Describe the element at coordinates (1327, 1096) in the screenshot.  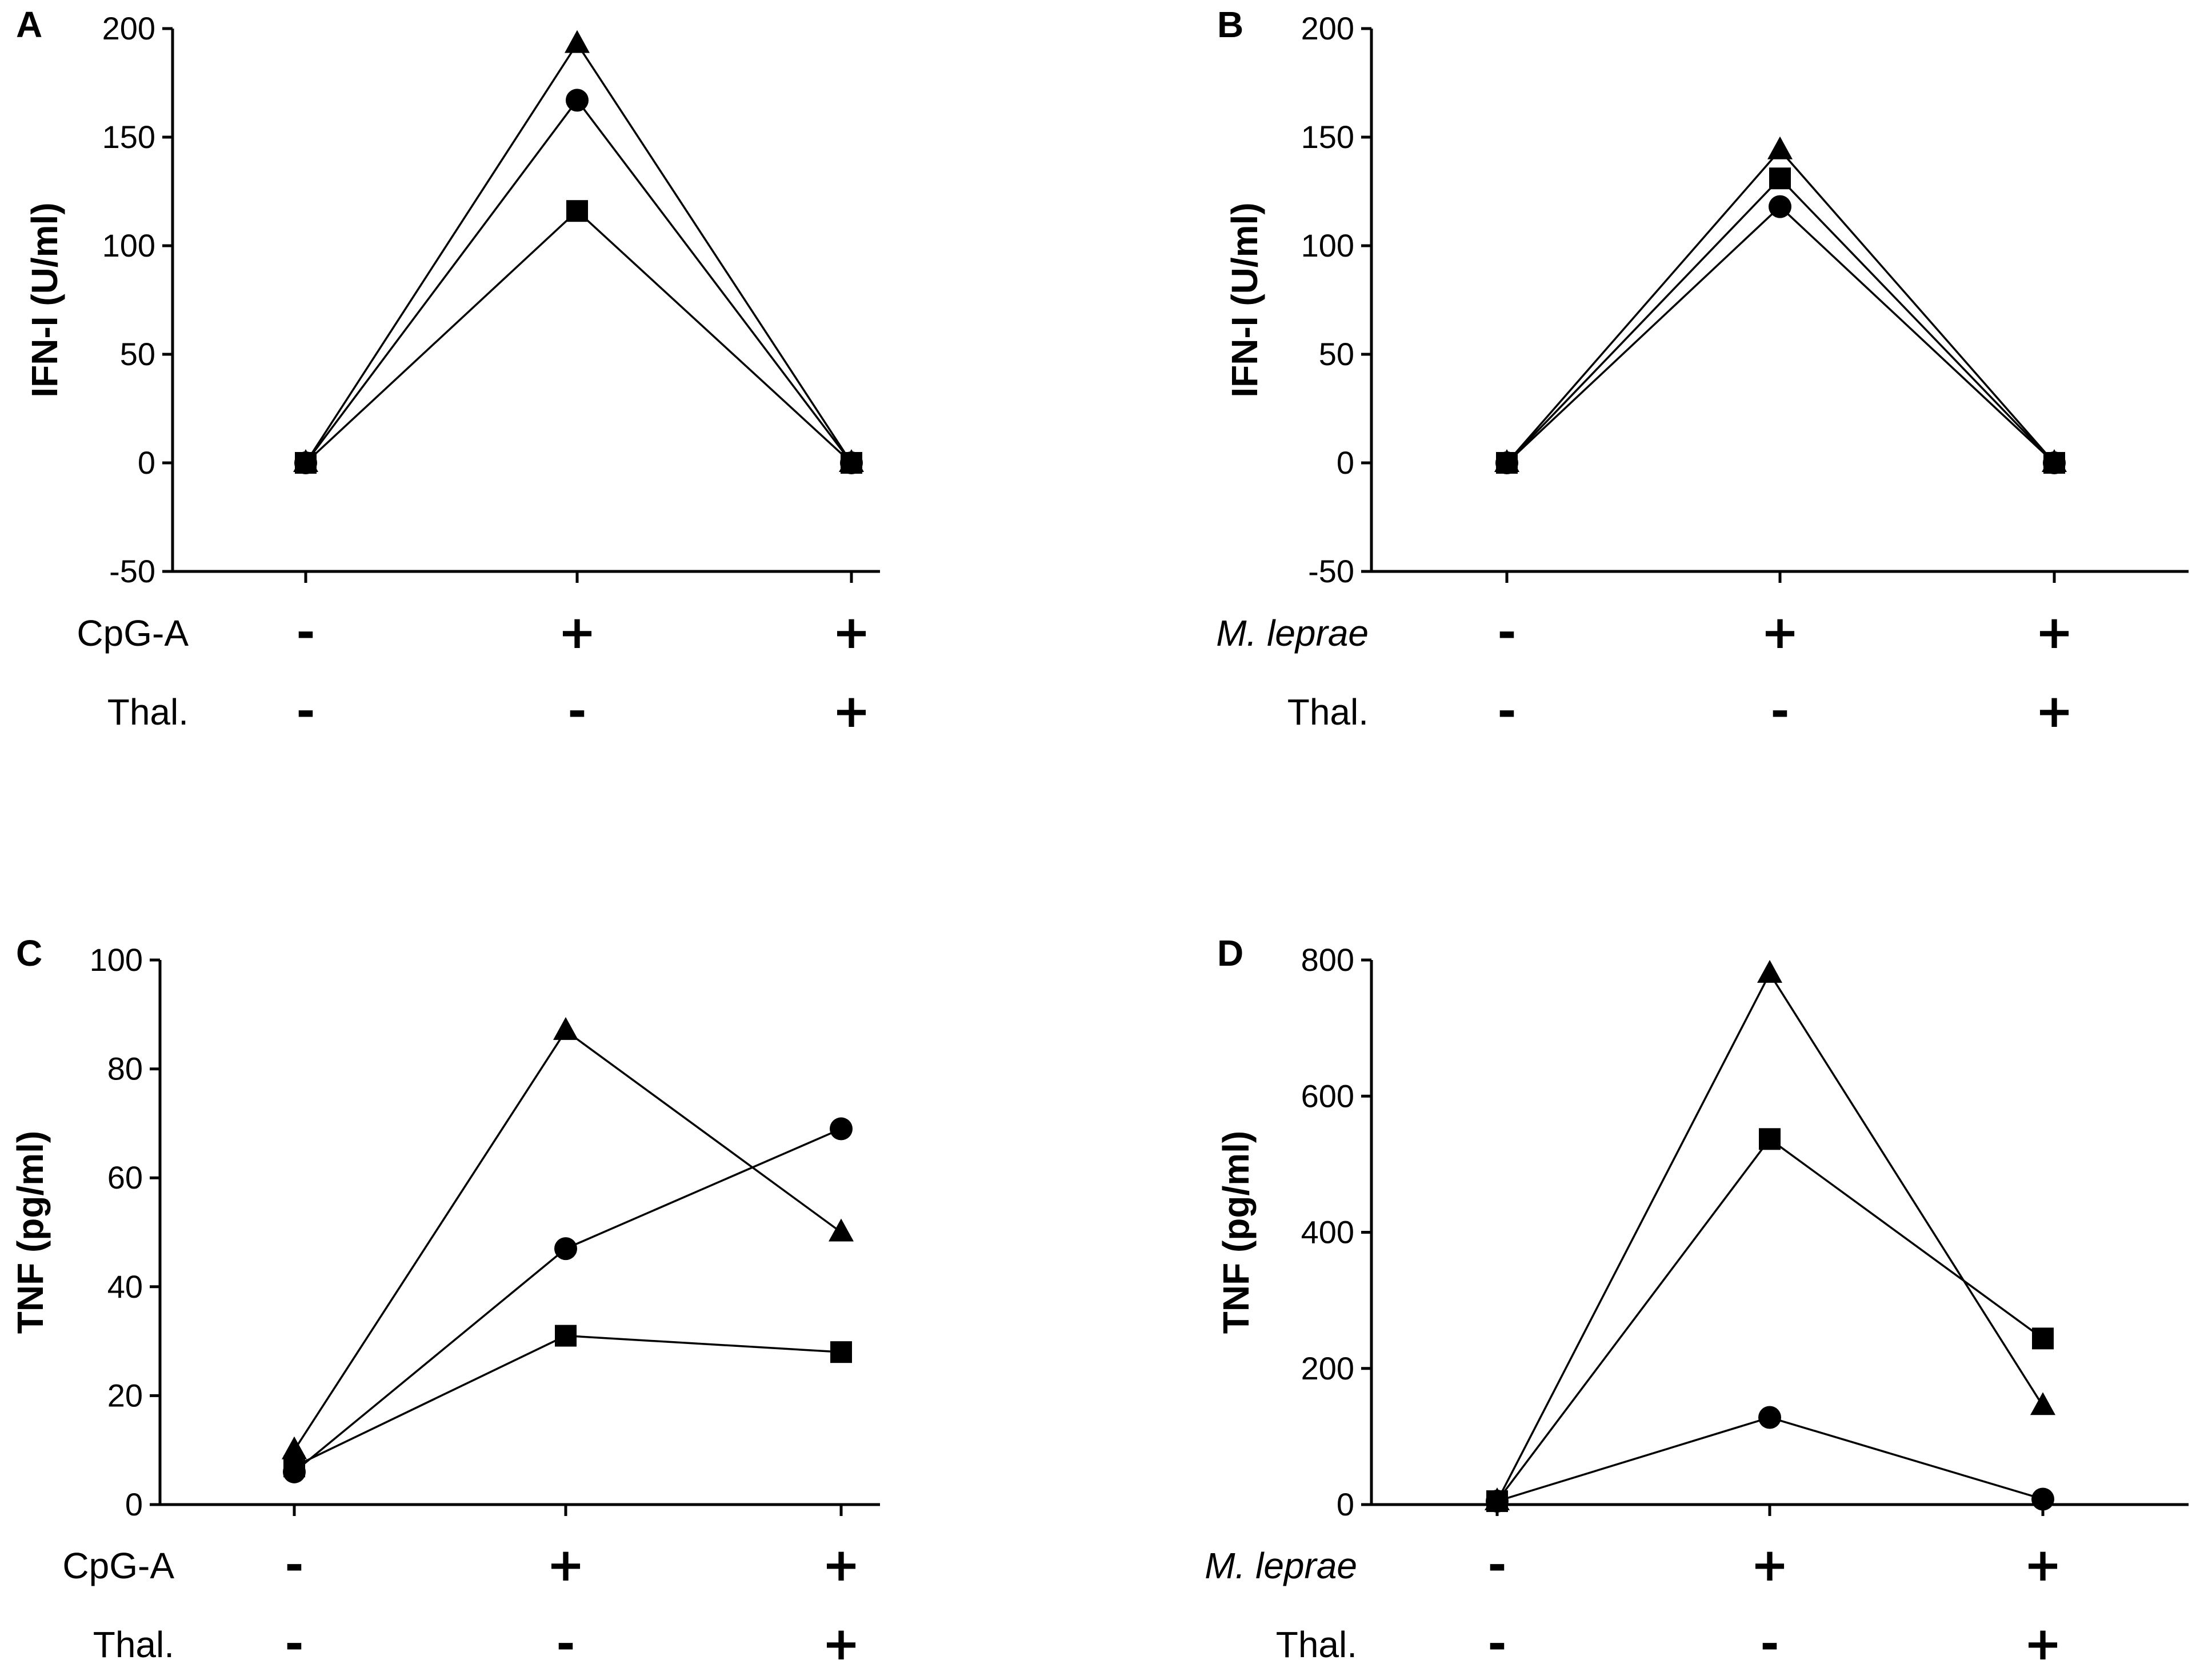
I see `y-tick-label: 600` at that location.